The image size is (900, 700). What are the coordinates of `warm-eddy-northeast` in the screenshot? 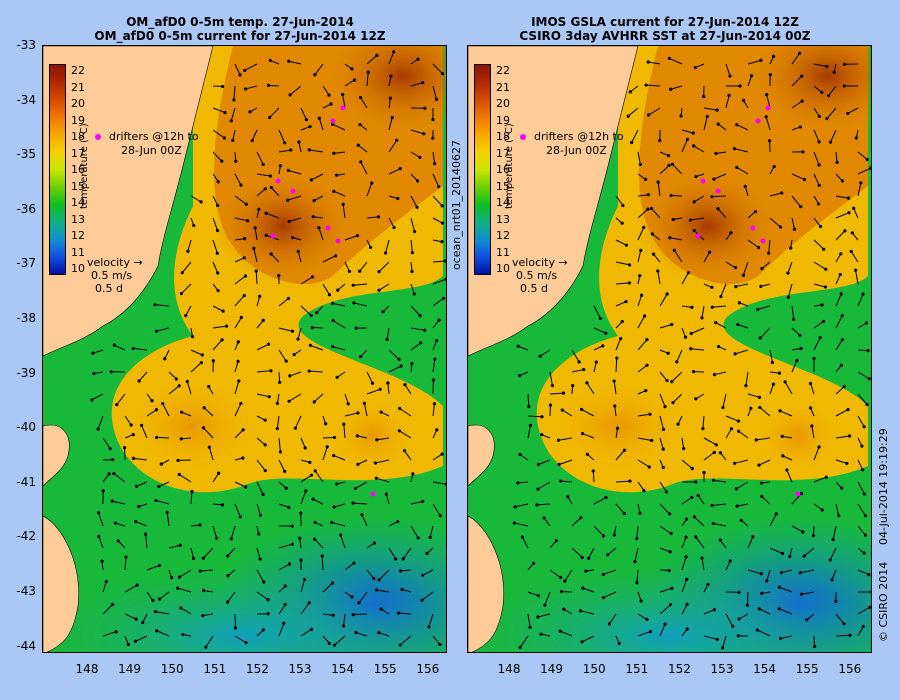 It's located at (384, 91).